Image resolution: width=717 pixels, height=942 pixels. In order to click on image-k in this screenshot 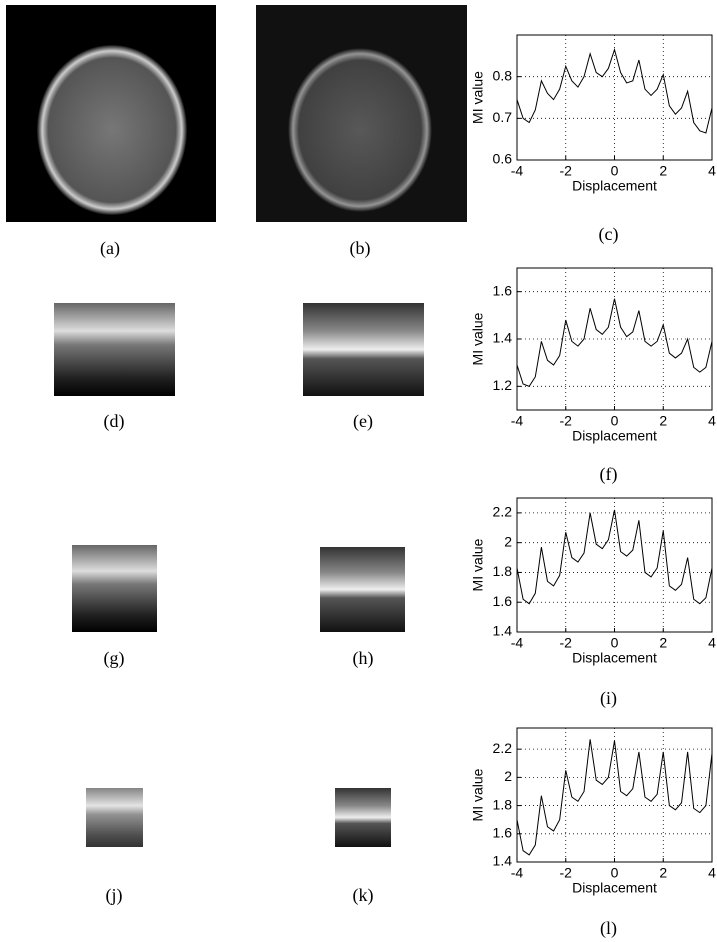, I will do `click(363, 817)`.